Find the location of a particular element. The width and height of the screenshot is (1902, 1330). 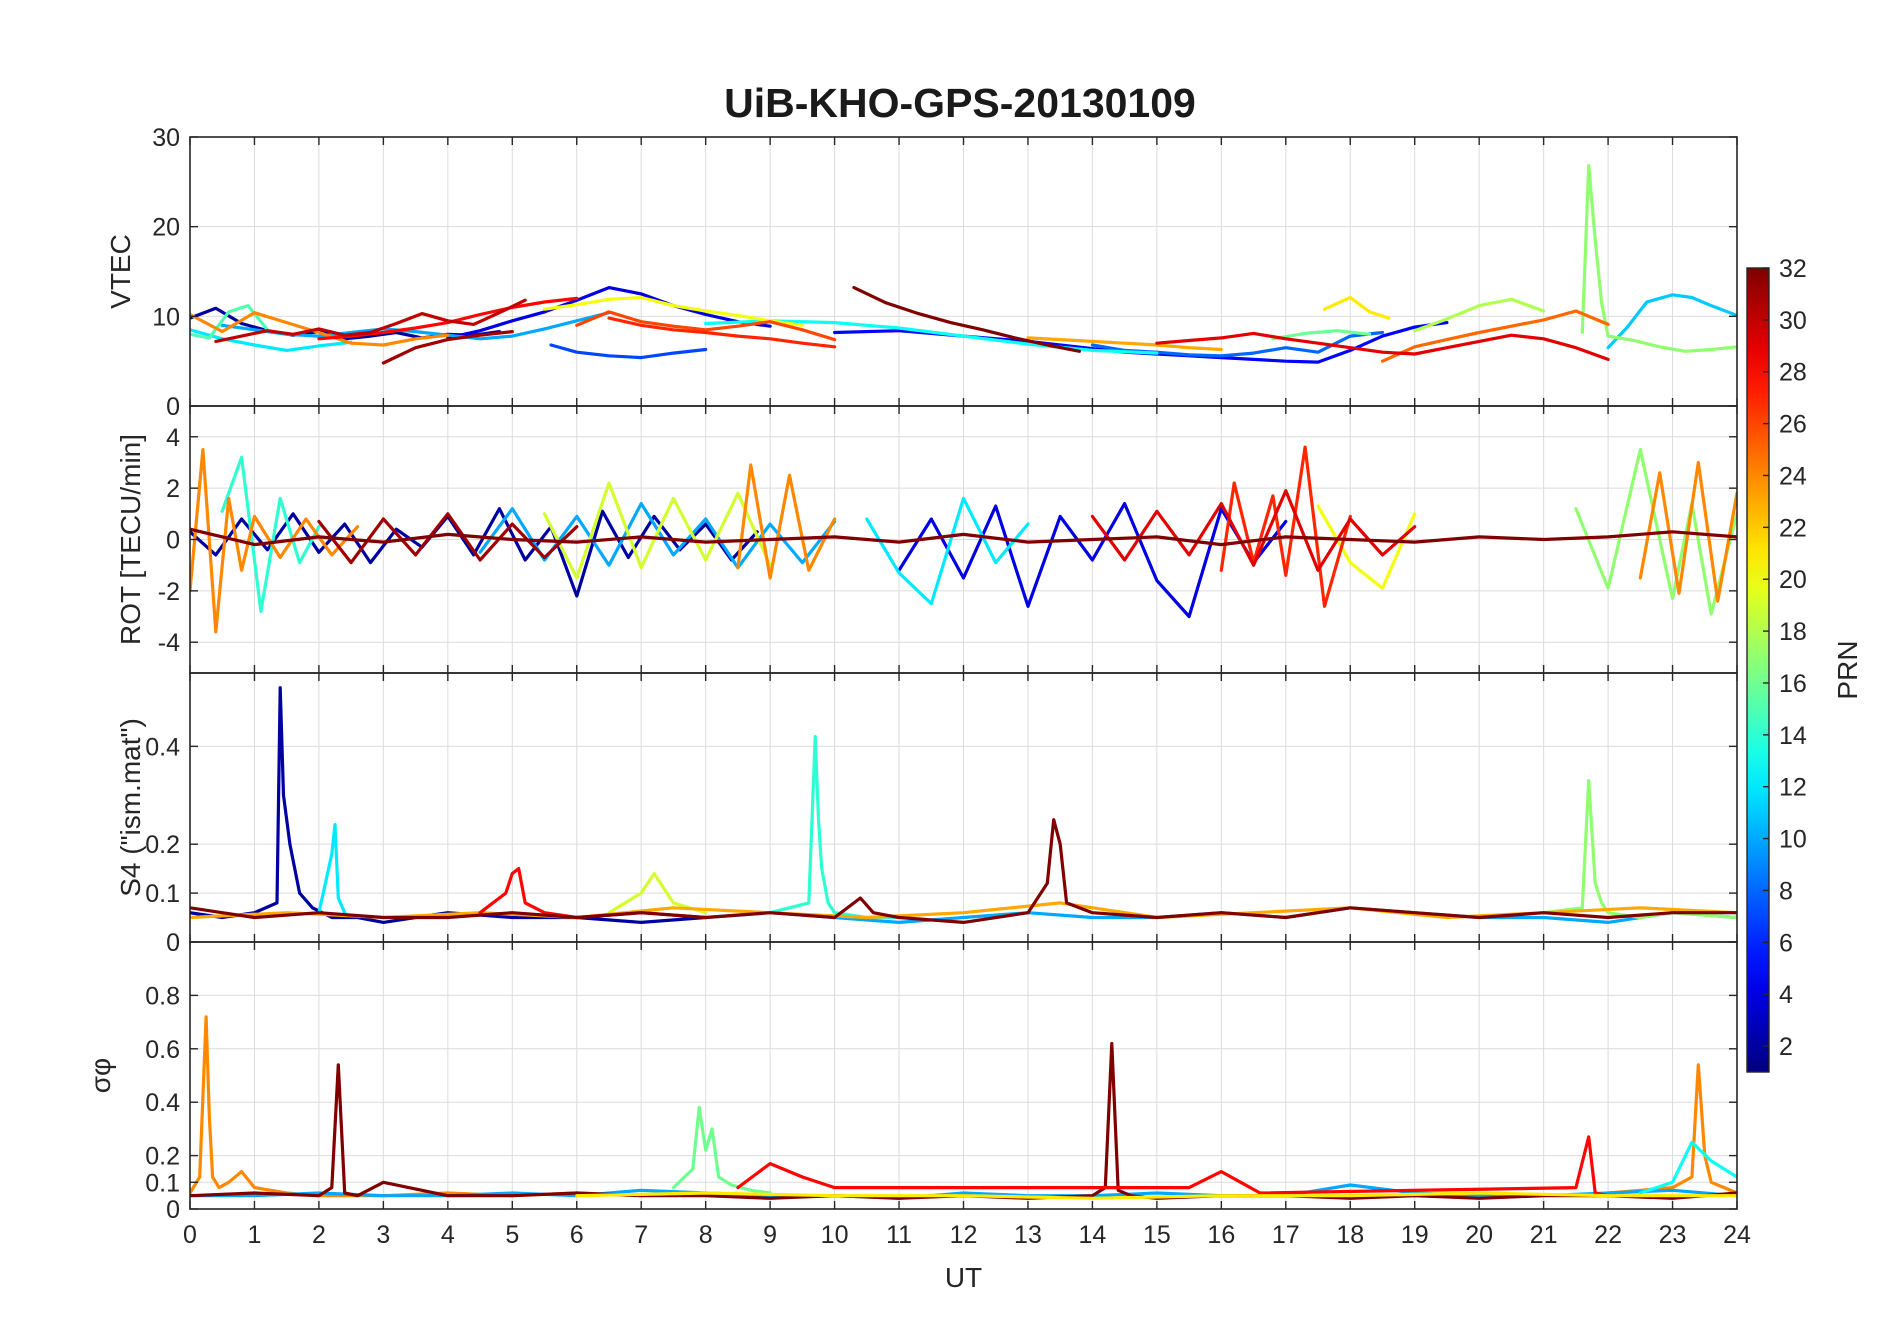

x-tick-label: 16 is located at coordinates (1221, 1235).